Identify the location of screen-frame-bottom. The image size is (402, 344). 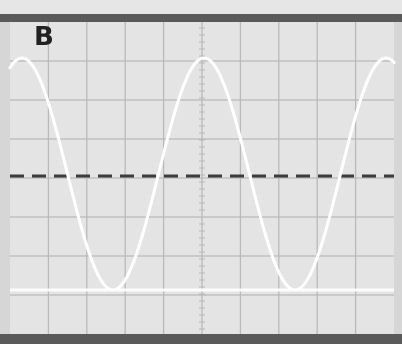
(201, 339).